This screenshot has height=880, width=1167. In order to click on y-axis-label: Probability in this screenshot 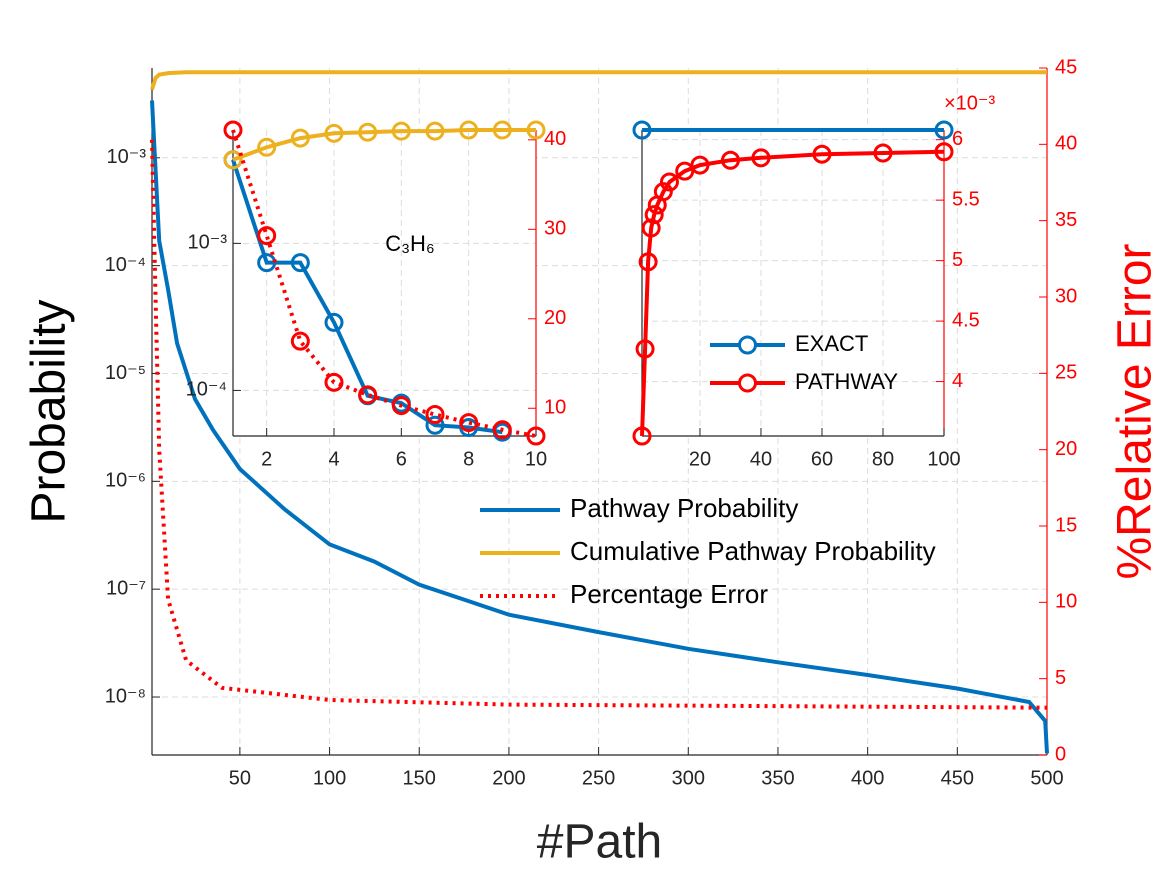, I will do `click(49, 411)`.